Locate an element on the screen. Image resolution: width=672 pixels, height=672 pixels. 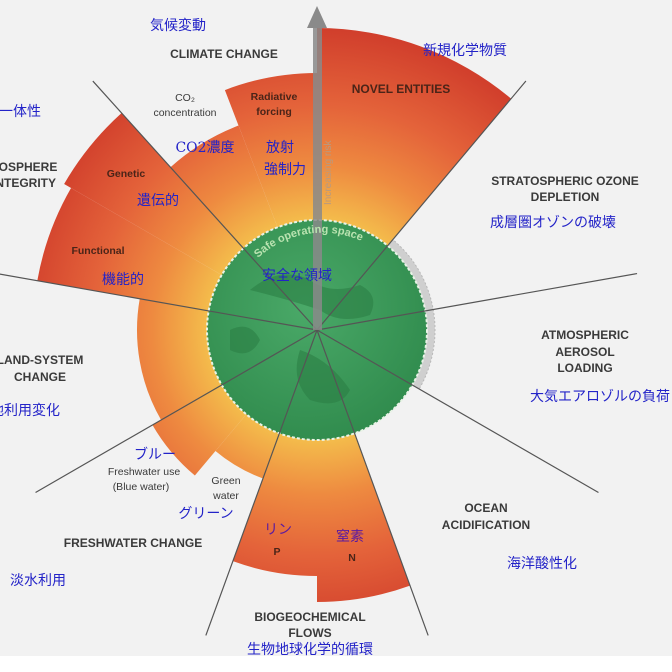
safe-operating-space-jp: 安全な領域 is located at coordinates (297, 275).